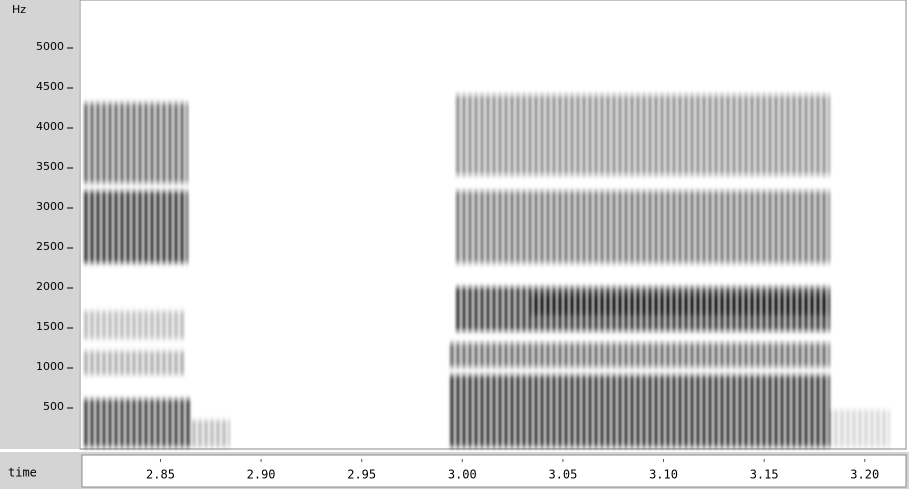  What do you see at coordinates (462, 475) in the screenshot?
I see `x-tick-label: 3.00` at bounding box center [462, 475].